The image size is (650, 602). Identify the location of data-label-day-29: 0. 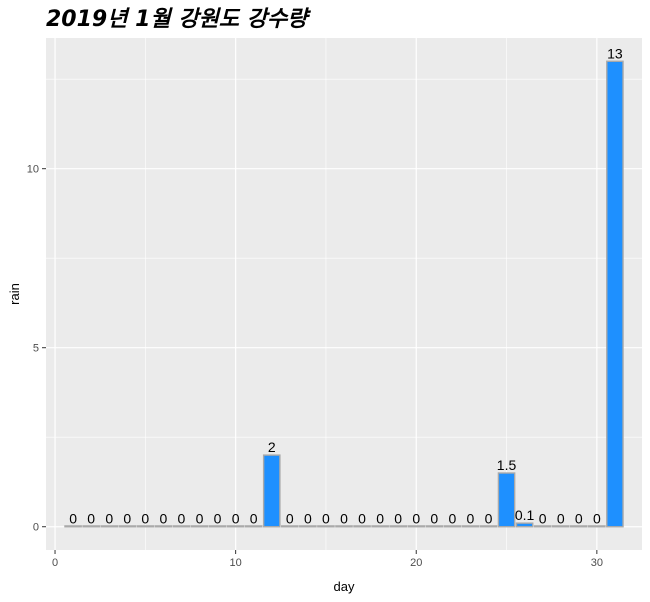
(579, 519).